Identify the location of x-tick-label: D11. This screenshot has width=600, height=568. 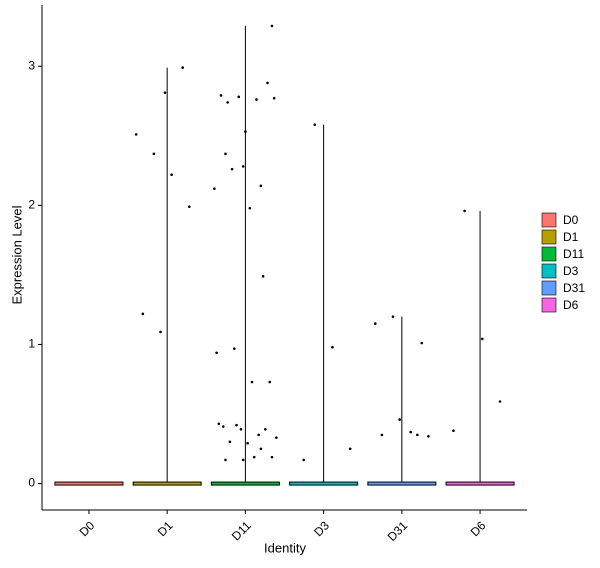
(241, 530).